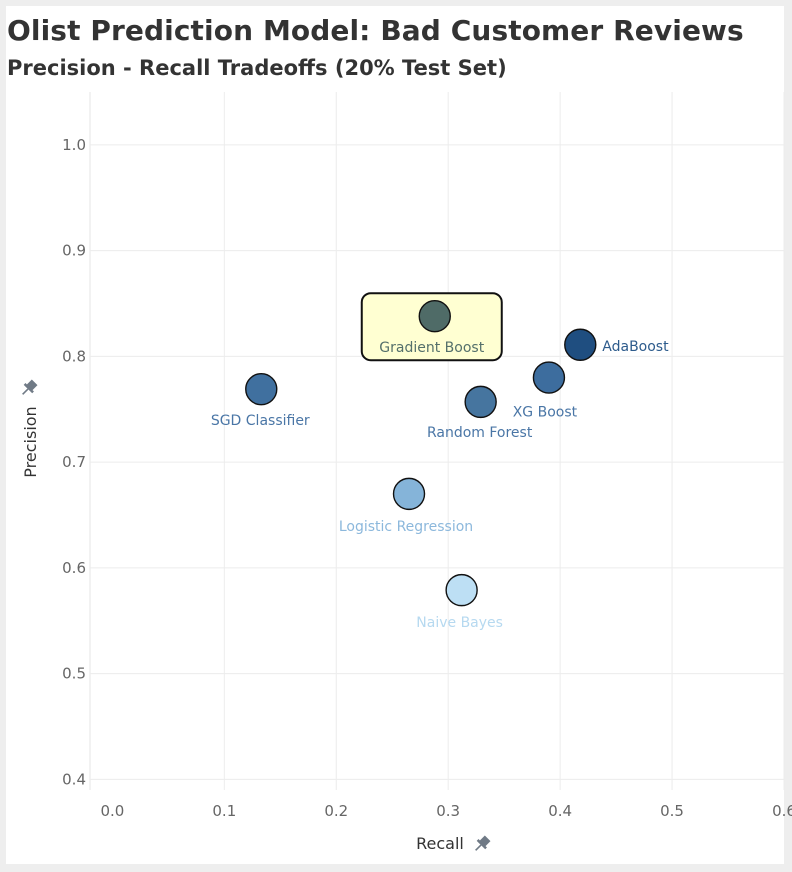  I want to click on data-point-label: Gradient Boost, so click(431, 348).